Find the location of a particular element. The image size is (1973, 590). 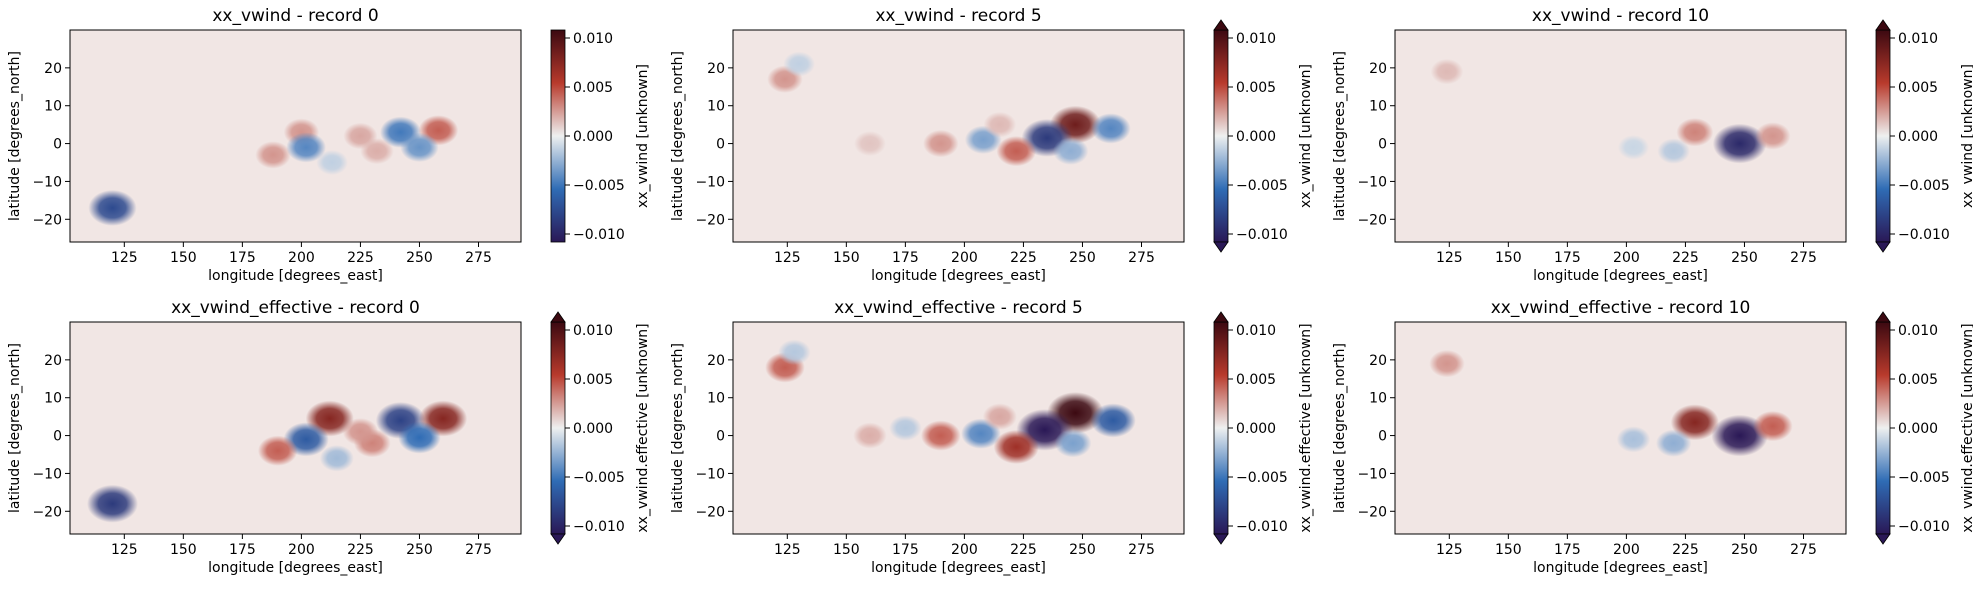

colorbar-gradient is located at coordinates (1883, 136).